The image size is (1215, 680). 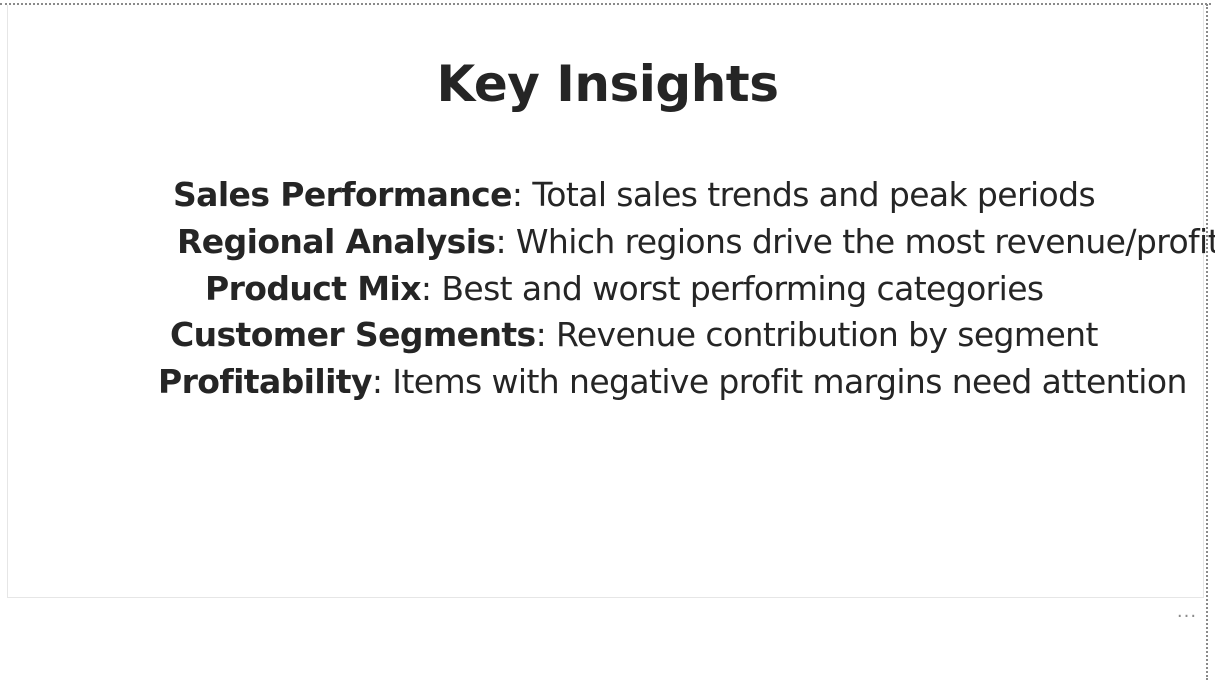 I want to click on insight-term: Product Mix, so click(x=313, y=288).